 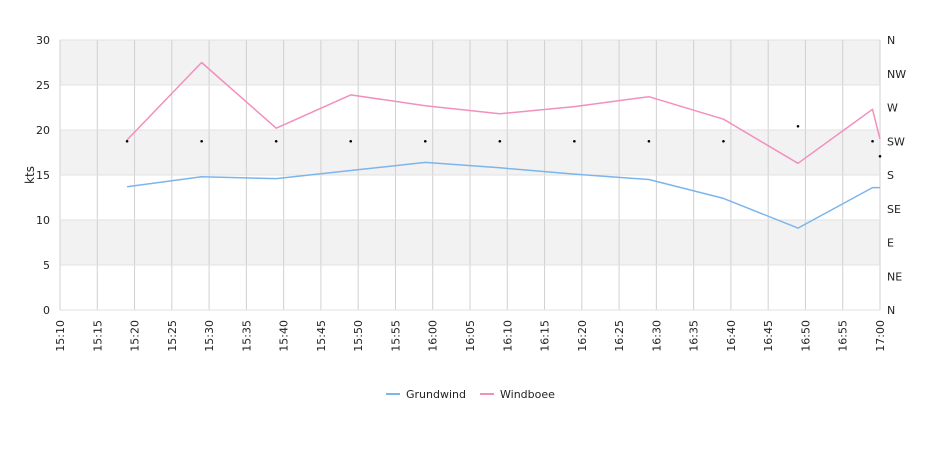 I want to click on legend-item-windboee: Windboee, so click(x=517, y=394).